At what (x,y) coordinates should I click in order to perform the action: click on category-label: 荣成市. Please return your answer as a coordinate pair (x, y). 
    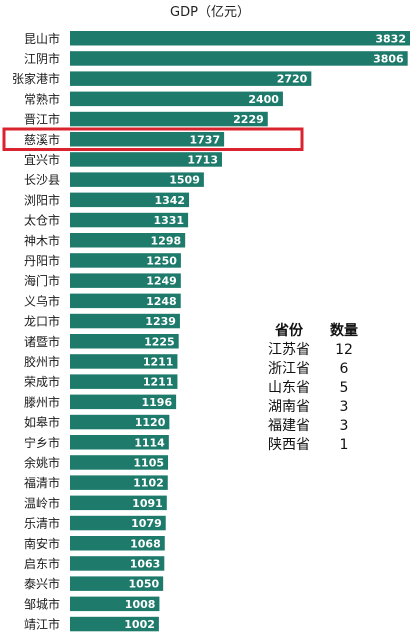
    Looking at the image, I should click on (42, 381).